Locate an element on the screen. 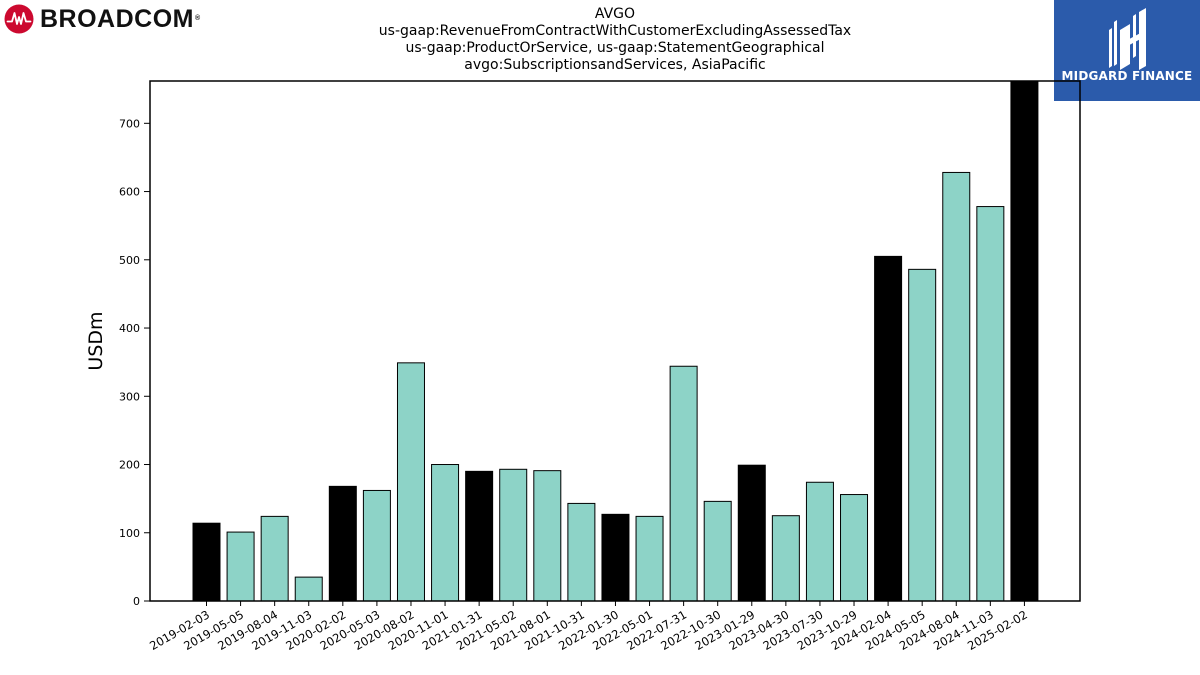 The height and width of the screenshot is (675, 1200). y-tick-label: 500 is located at coordinates (129, 260).